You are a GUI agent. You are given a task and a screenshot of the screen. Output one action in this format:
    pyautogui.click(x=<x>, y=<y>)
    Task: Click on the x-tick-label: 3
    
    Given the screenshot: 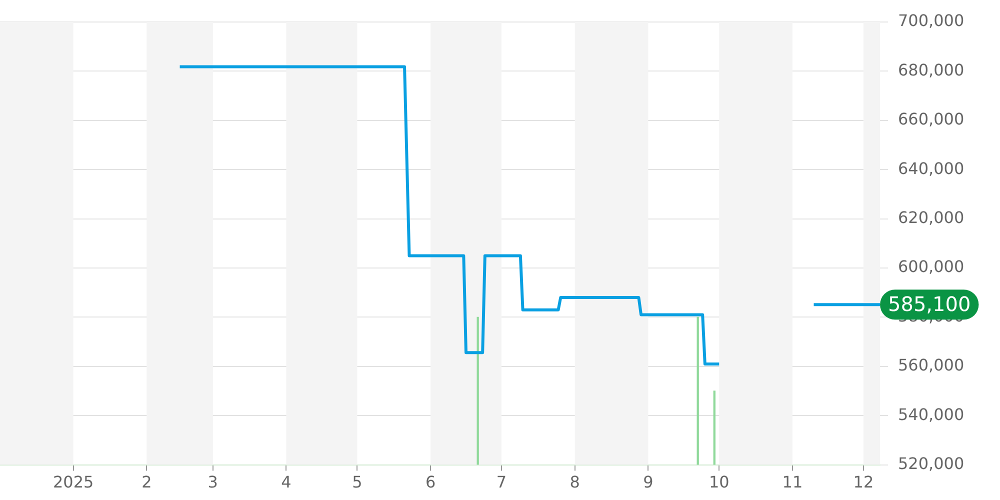 What is the action you would take?
    pyautogui.click(x=213, y=482)
    